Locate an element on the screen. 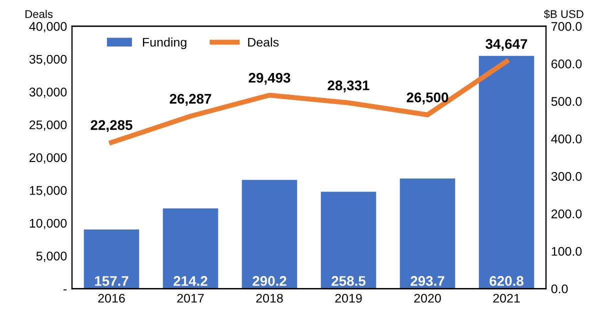 Image resolution: width=600 pixels, height=328 pixels. y2-tick-label: 400.0 is located at coordinates (566, 139).